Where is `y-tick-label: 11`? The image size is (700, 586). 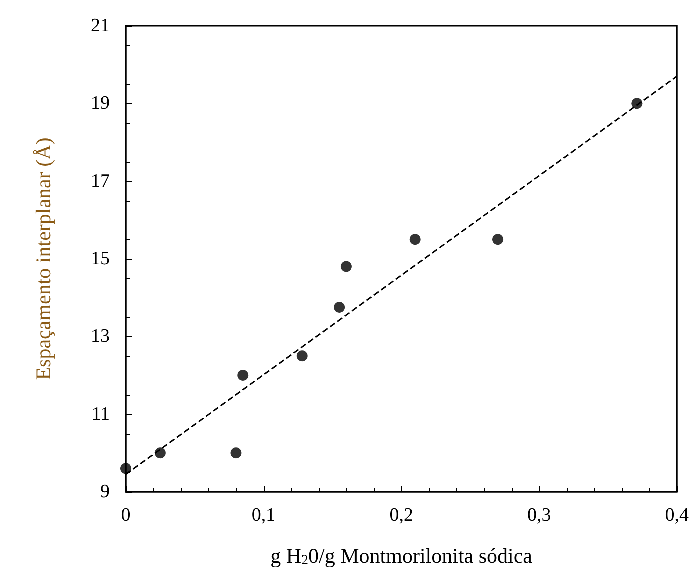
y-tick-label: 11 is located at coordinates (101, 414).